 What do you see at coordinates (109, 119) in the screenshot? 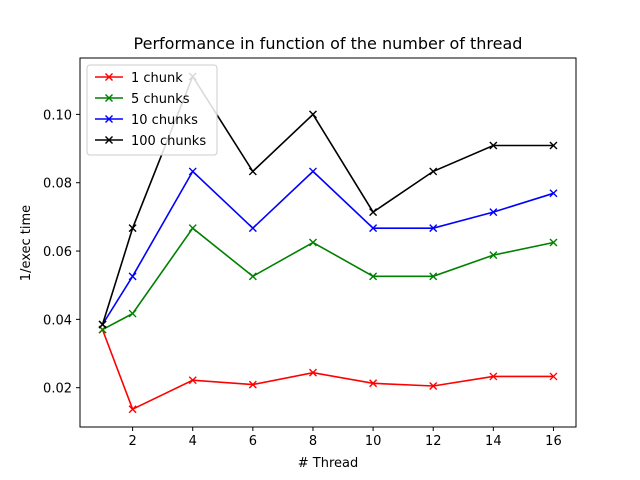
I see `legend-marker-10-chunks` at bounding box center [109, 119].